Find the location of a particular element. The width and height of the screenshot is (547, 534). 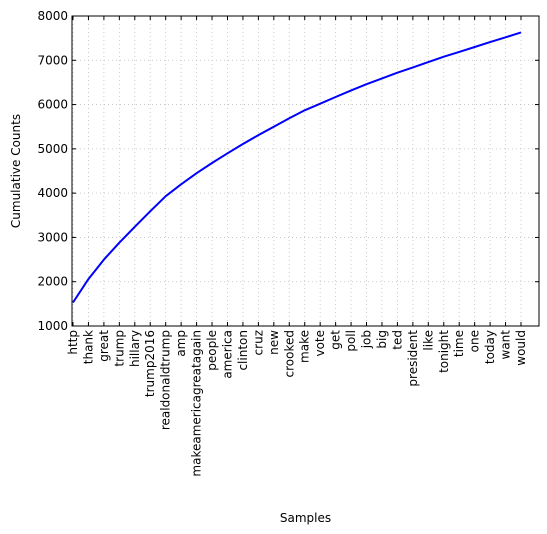

x-tick-label: like is located at coordinates (428, 340).